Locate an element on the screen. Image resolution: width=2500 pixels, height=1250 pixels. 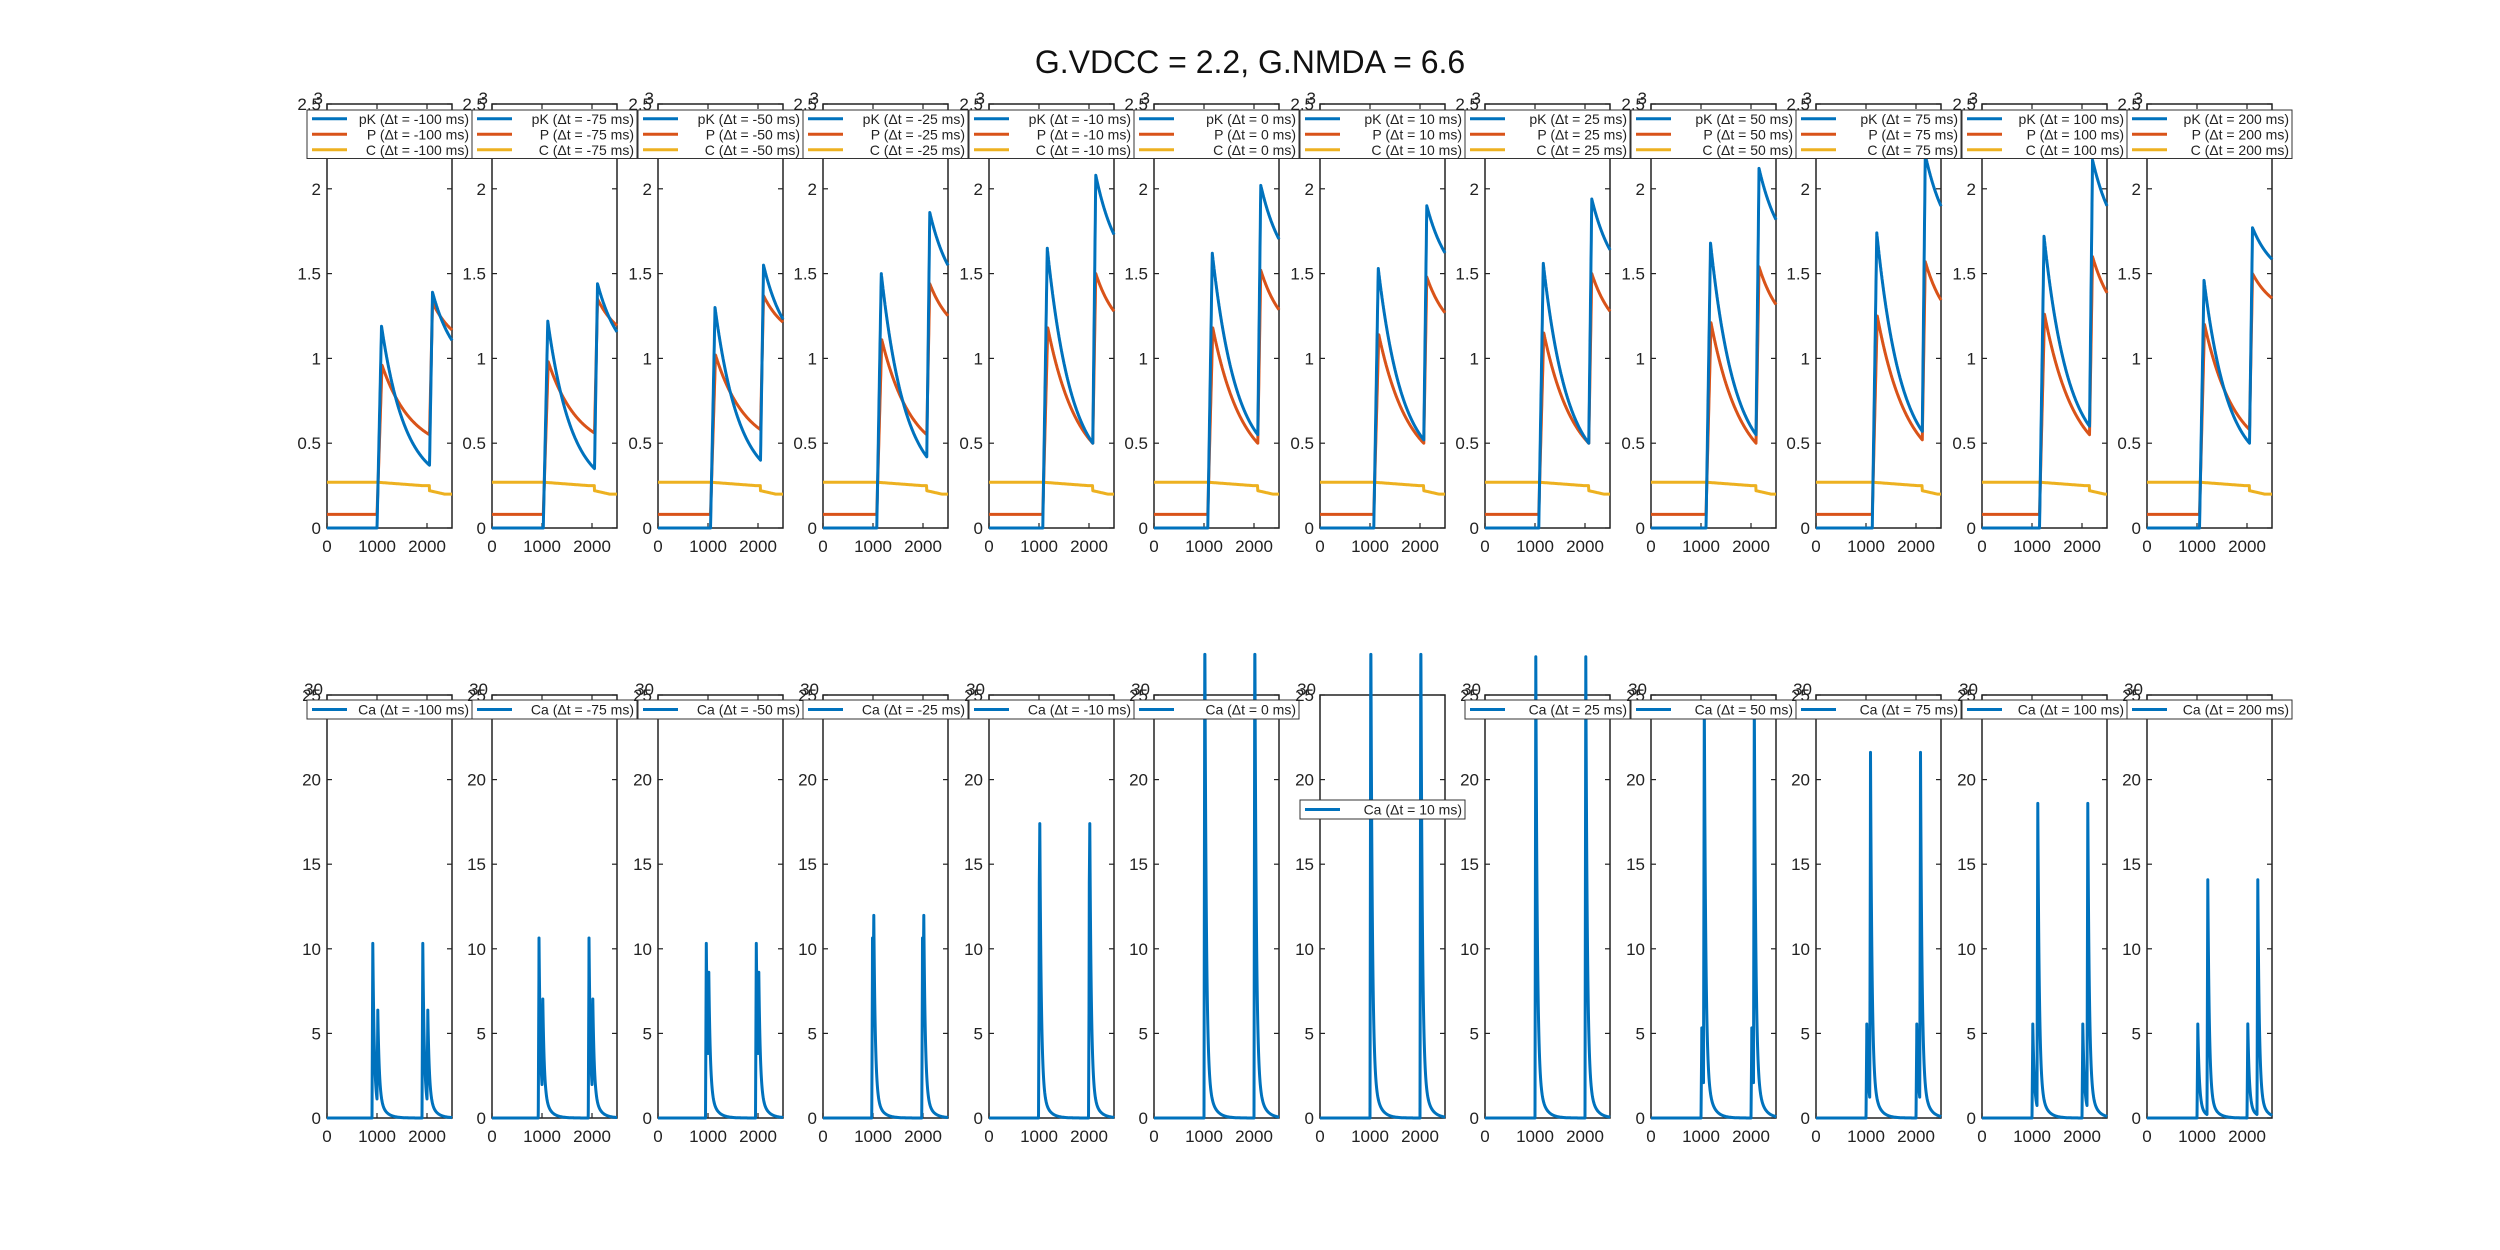
y-tick-label: 0.5 is located at coordinates (1633, 443).